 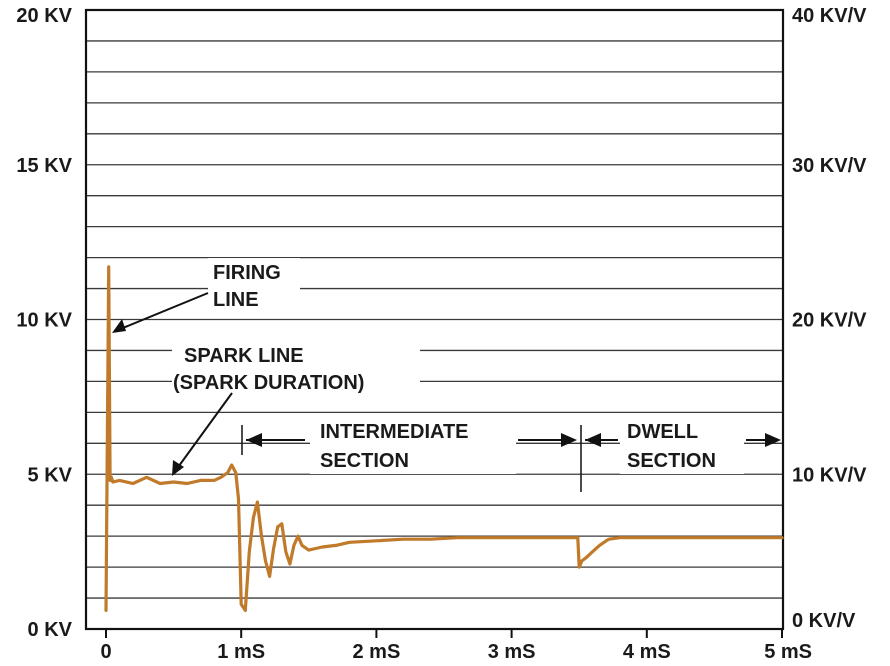 What do you see at coordinates (247, 273) in the screenshot?
I see `firing-label-line1: FIRING` at bounding box center [247, 273].